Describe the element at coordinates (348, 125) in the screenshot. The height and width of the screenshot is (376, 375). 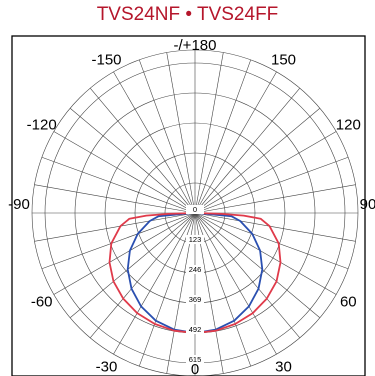
I see `angle-label: 120` at that location.